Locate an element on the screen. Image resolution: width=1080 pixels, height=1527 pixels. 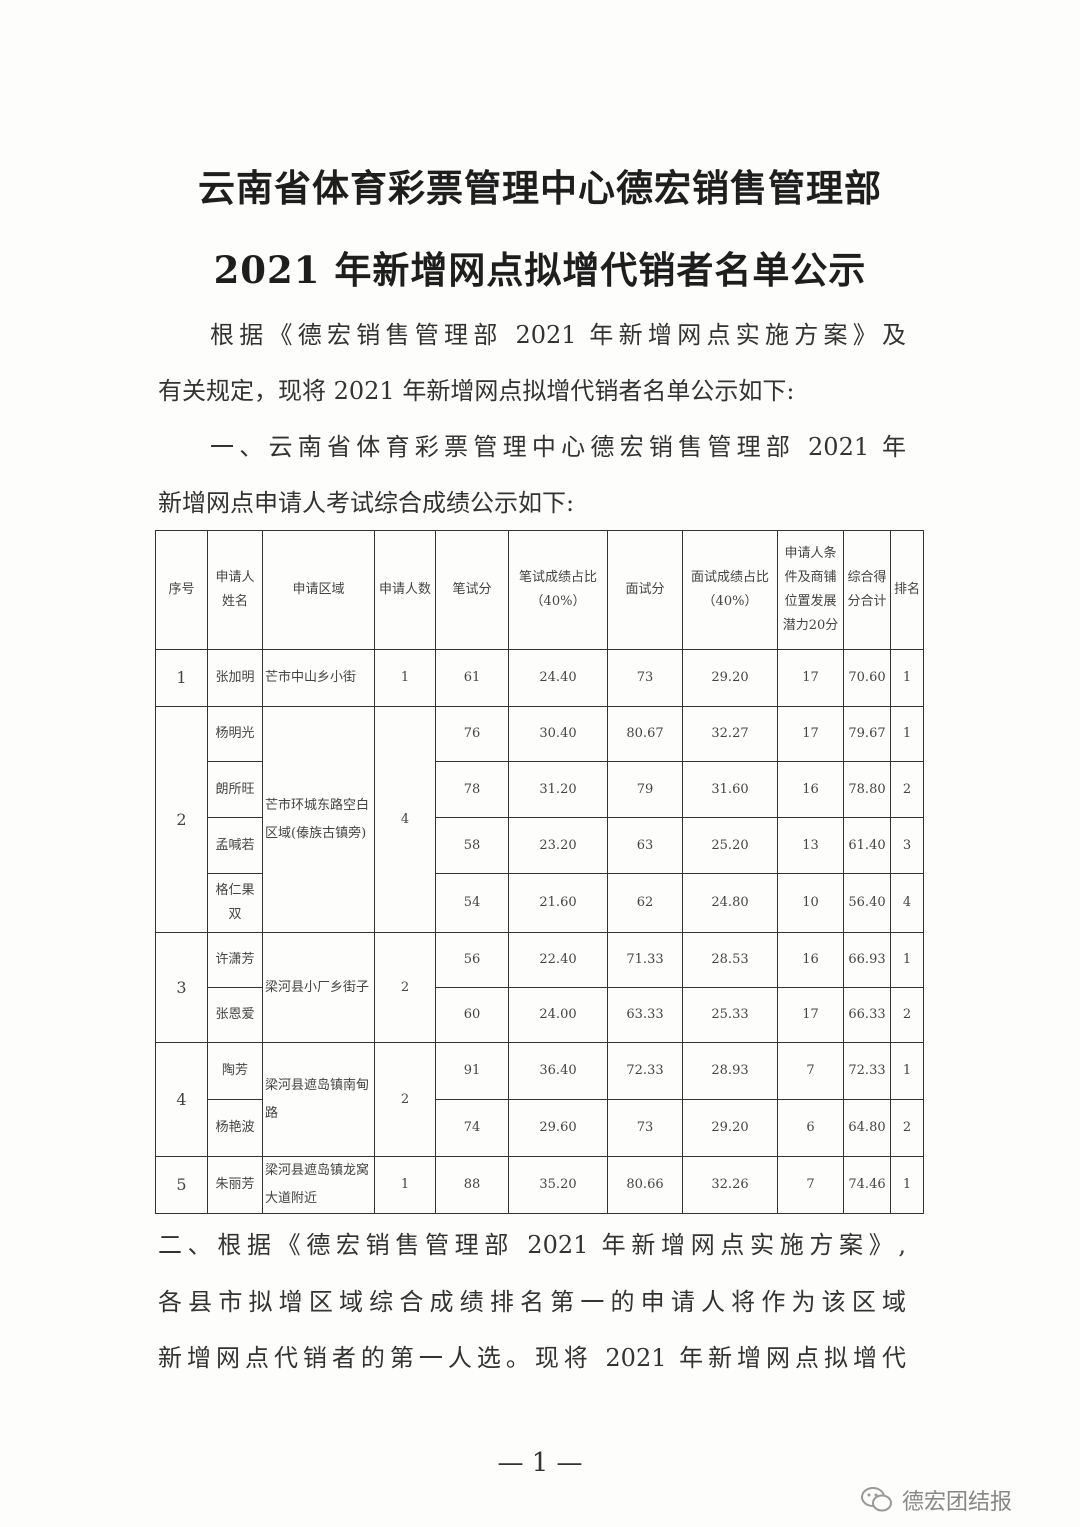
section2-line: 新增网点代销者的第一人选。现将 2021 年新增网点拟增代 is located at coordinates (532, 1358).